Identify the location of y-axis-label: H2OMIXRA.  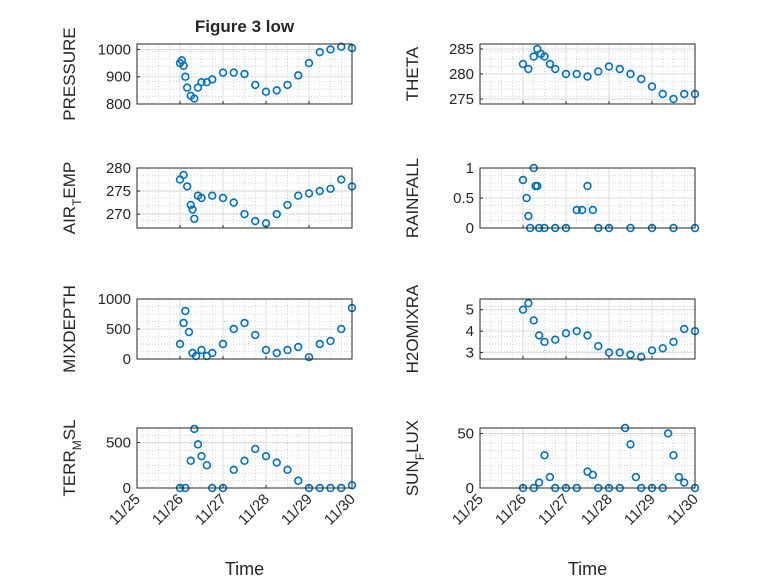
(412, 328).